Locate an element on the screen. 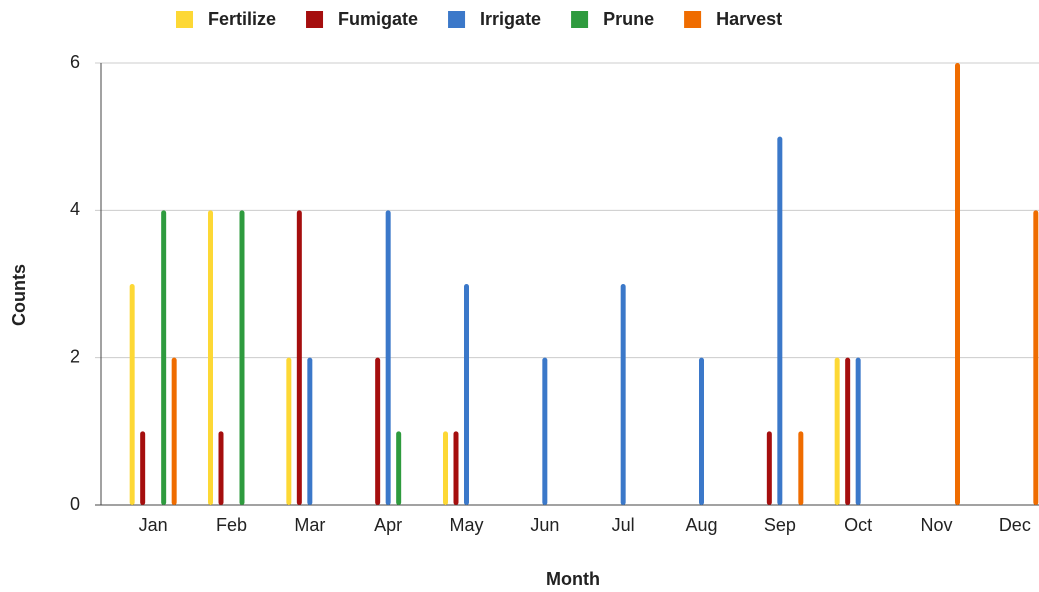  x-tick-label: Oct is located at coordinates (858, 525).